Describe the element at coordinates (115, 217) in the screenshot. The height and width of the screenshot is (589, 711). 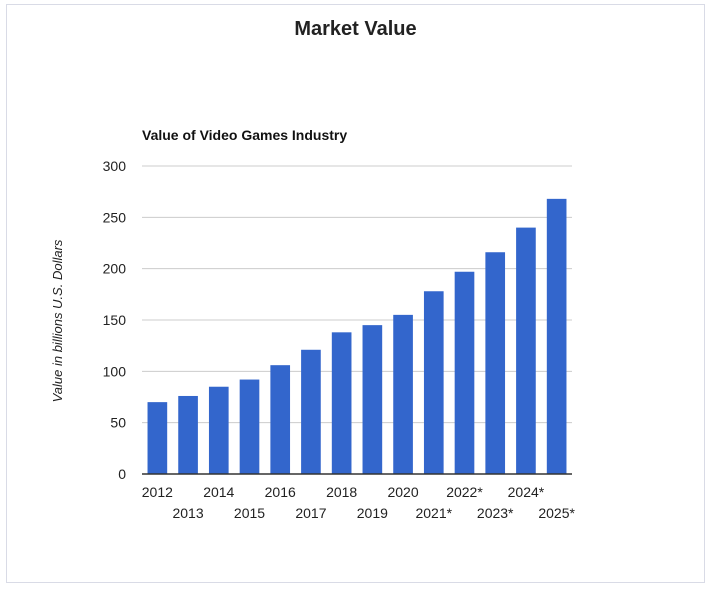
I see `y-tick-label: 250` at that location.